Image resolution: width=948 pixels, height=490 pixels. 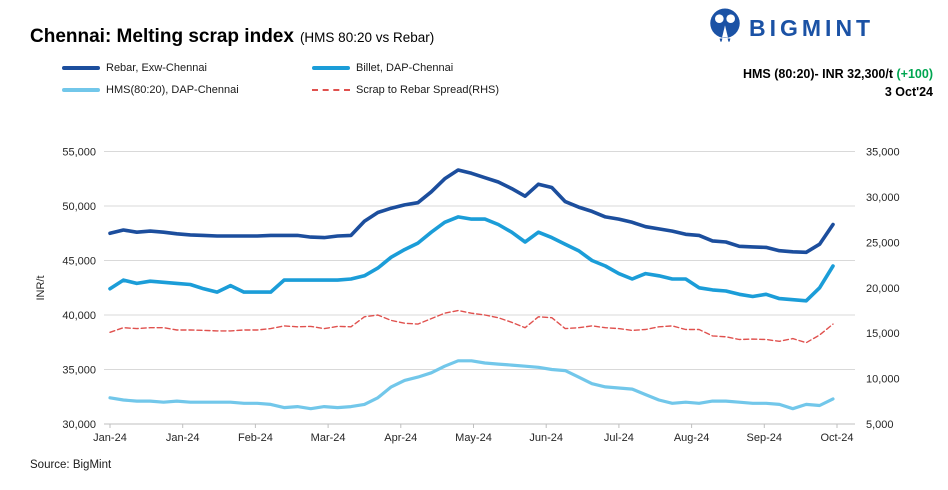 What do you see at coordinates (255, 438) in the screenshot?
I see `svg-text: Feb-24` at bounding box center [255, 438].